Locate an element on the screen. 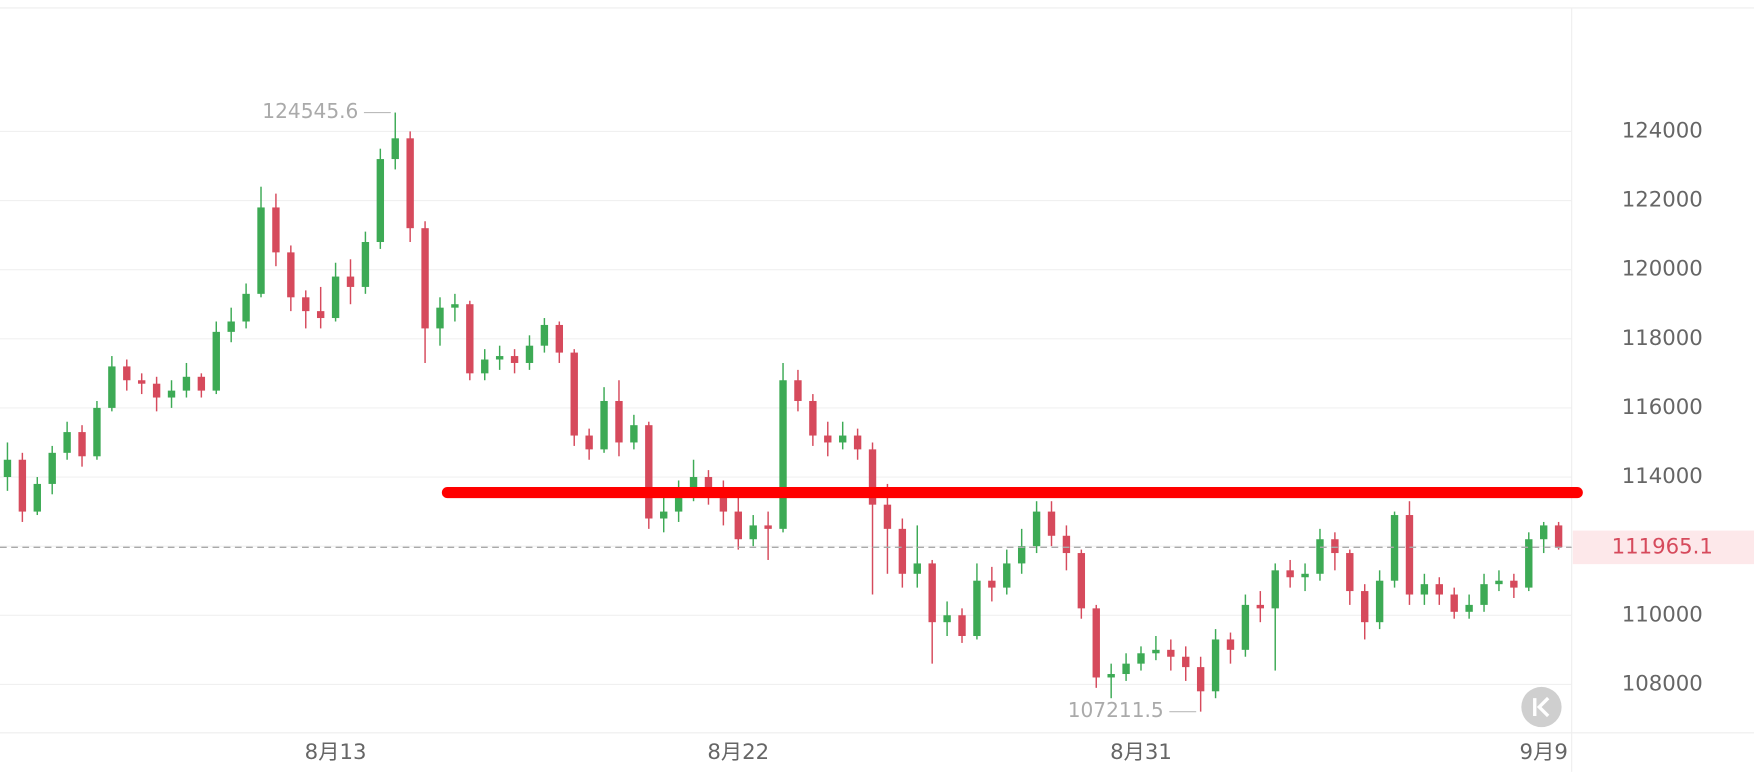  reset-button-icon is located at coordinates (1541, 707).